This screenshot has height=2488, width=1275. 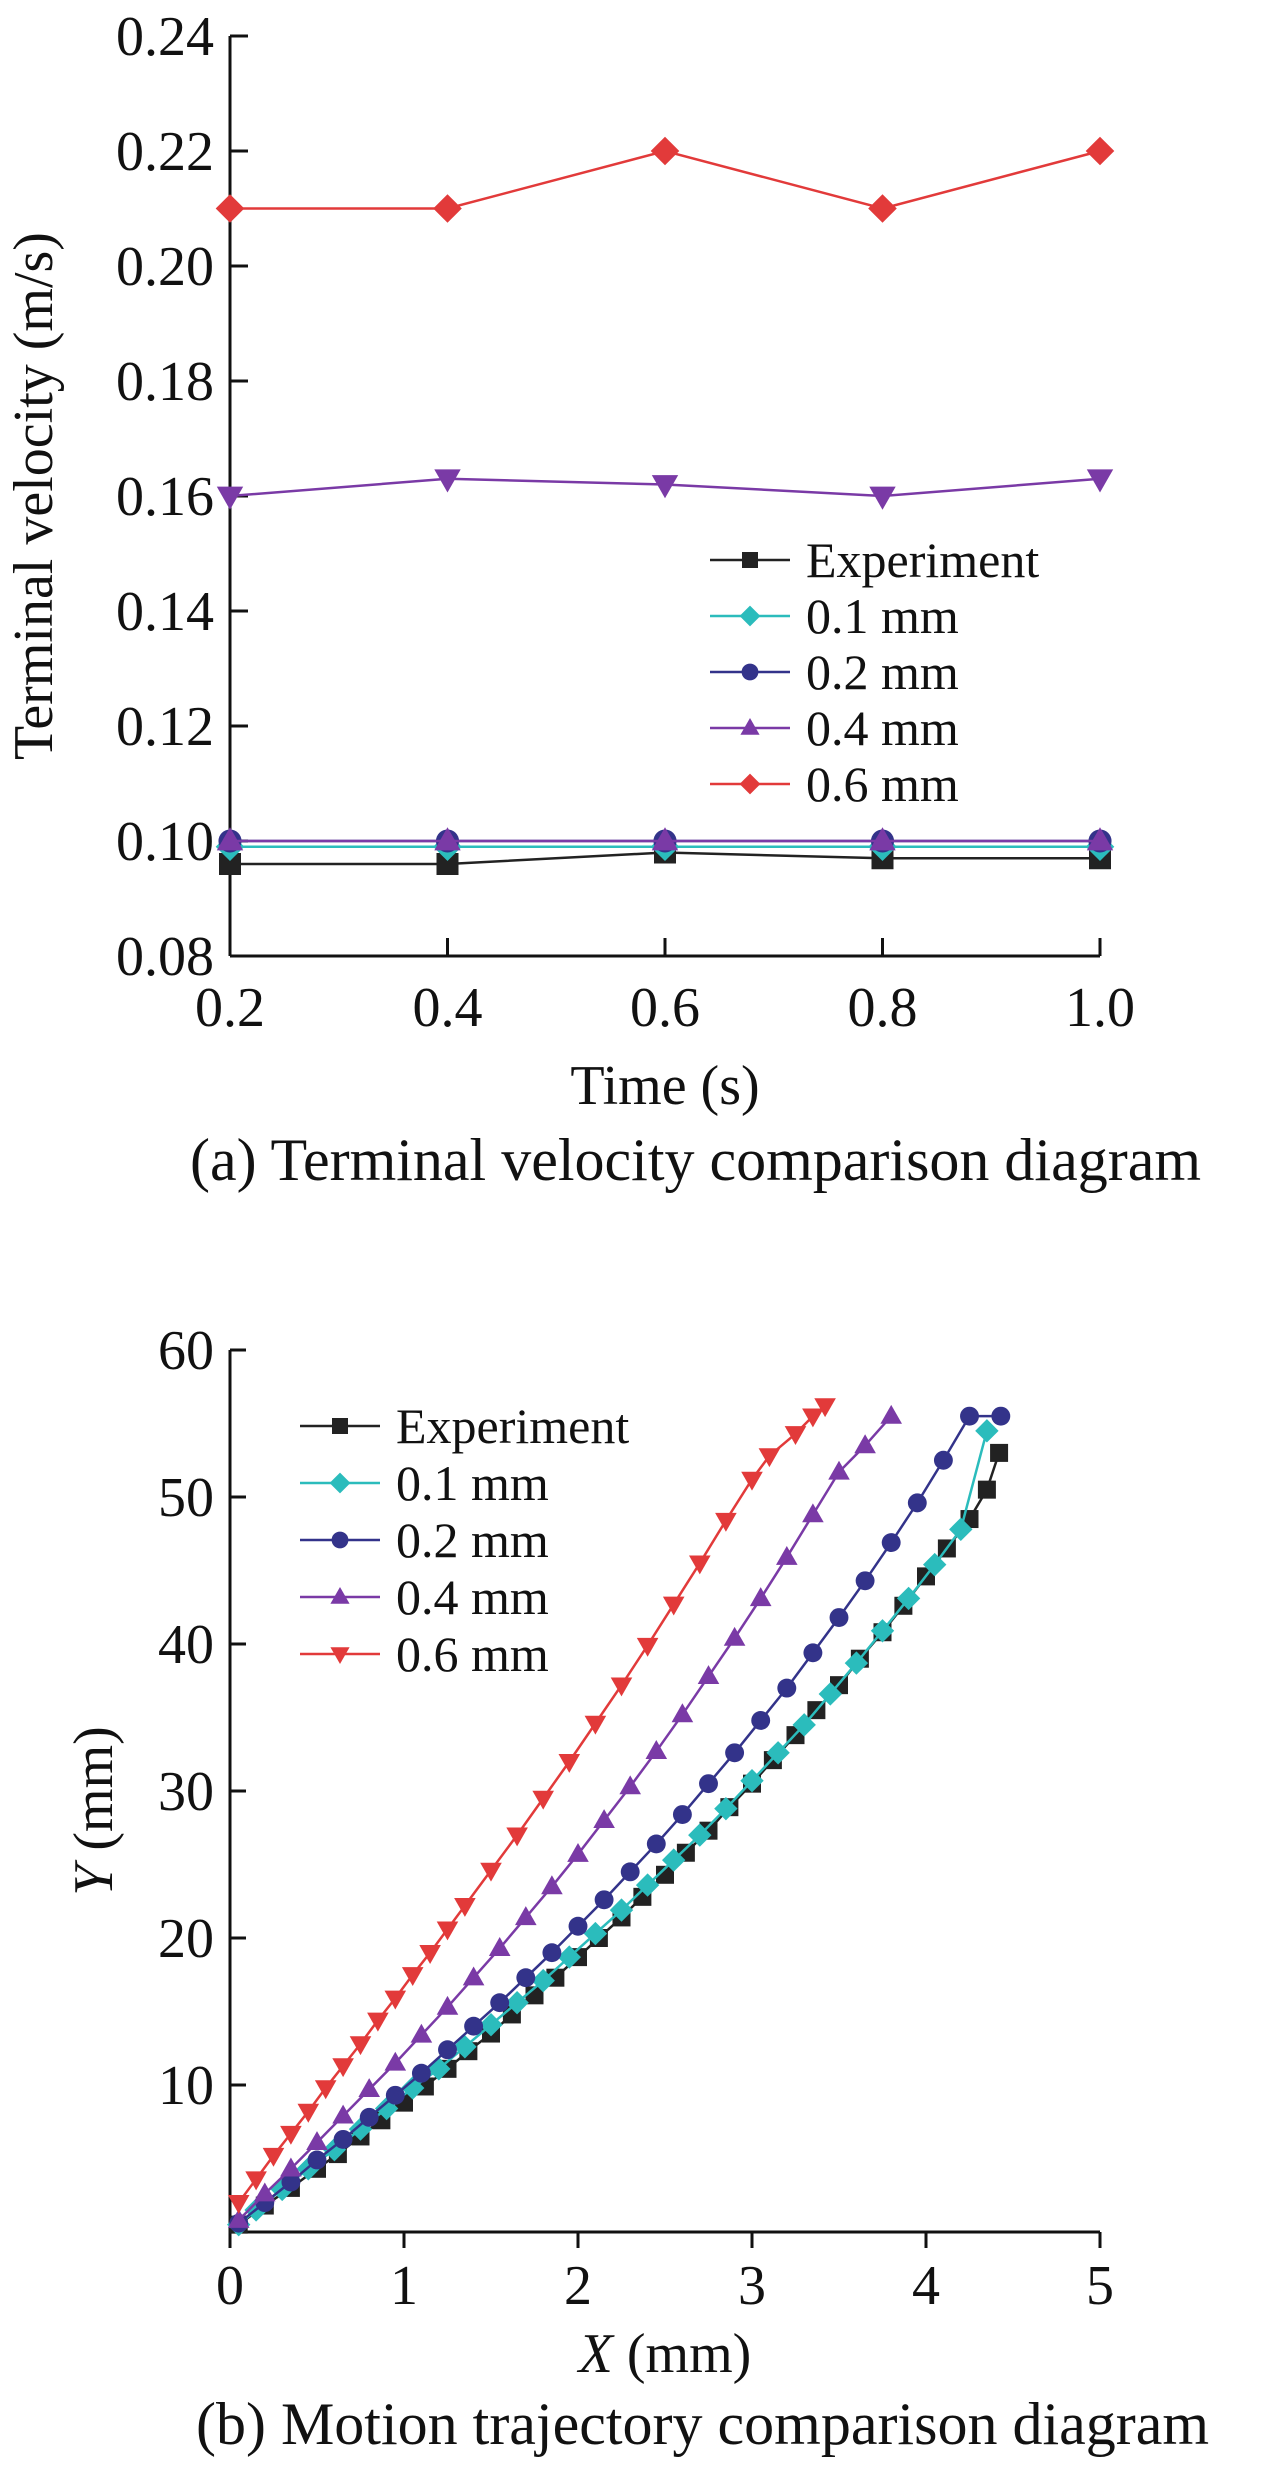 I want to click on legend-item: Experiment, so click(x=464, y=1426).